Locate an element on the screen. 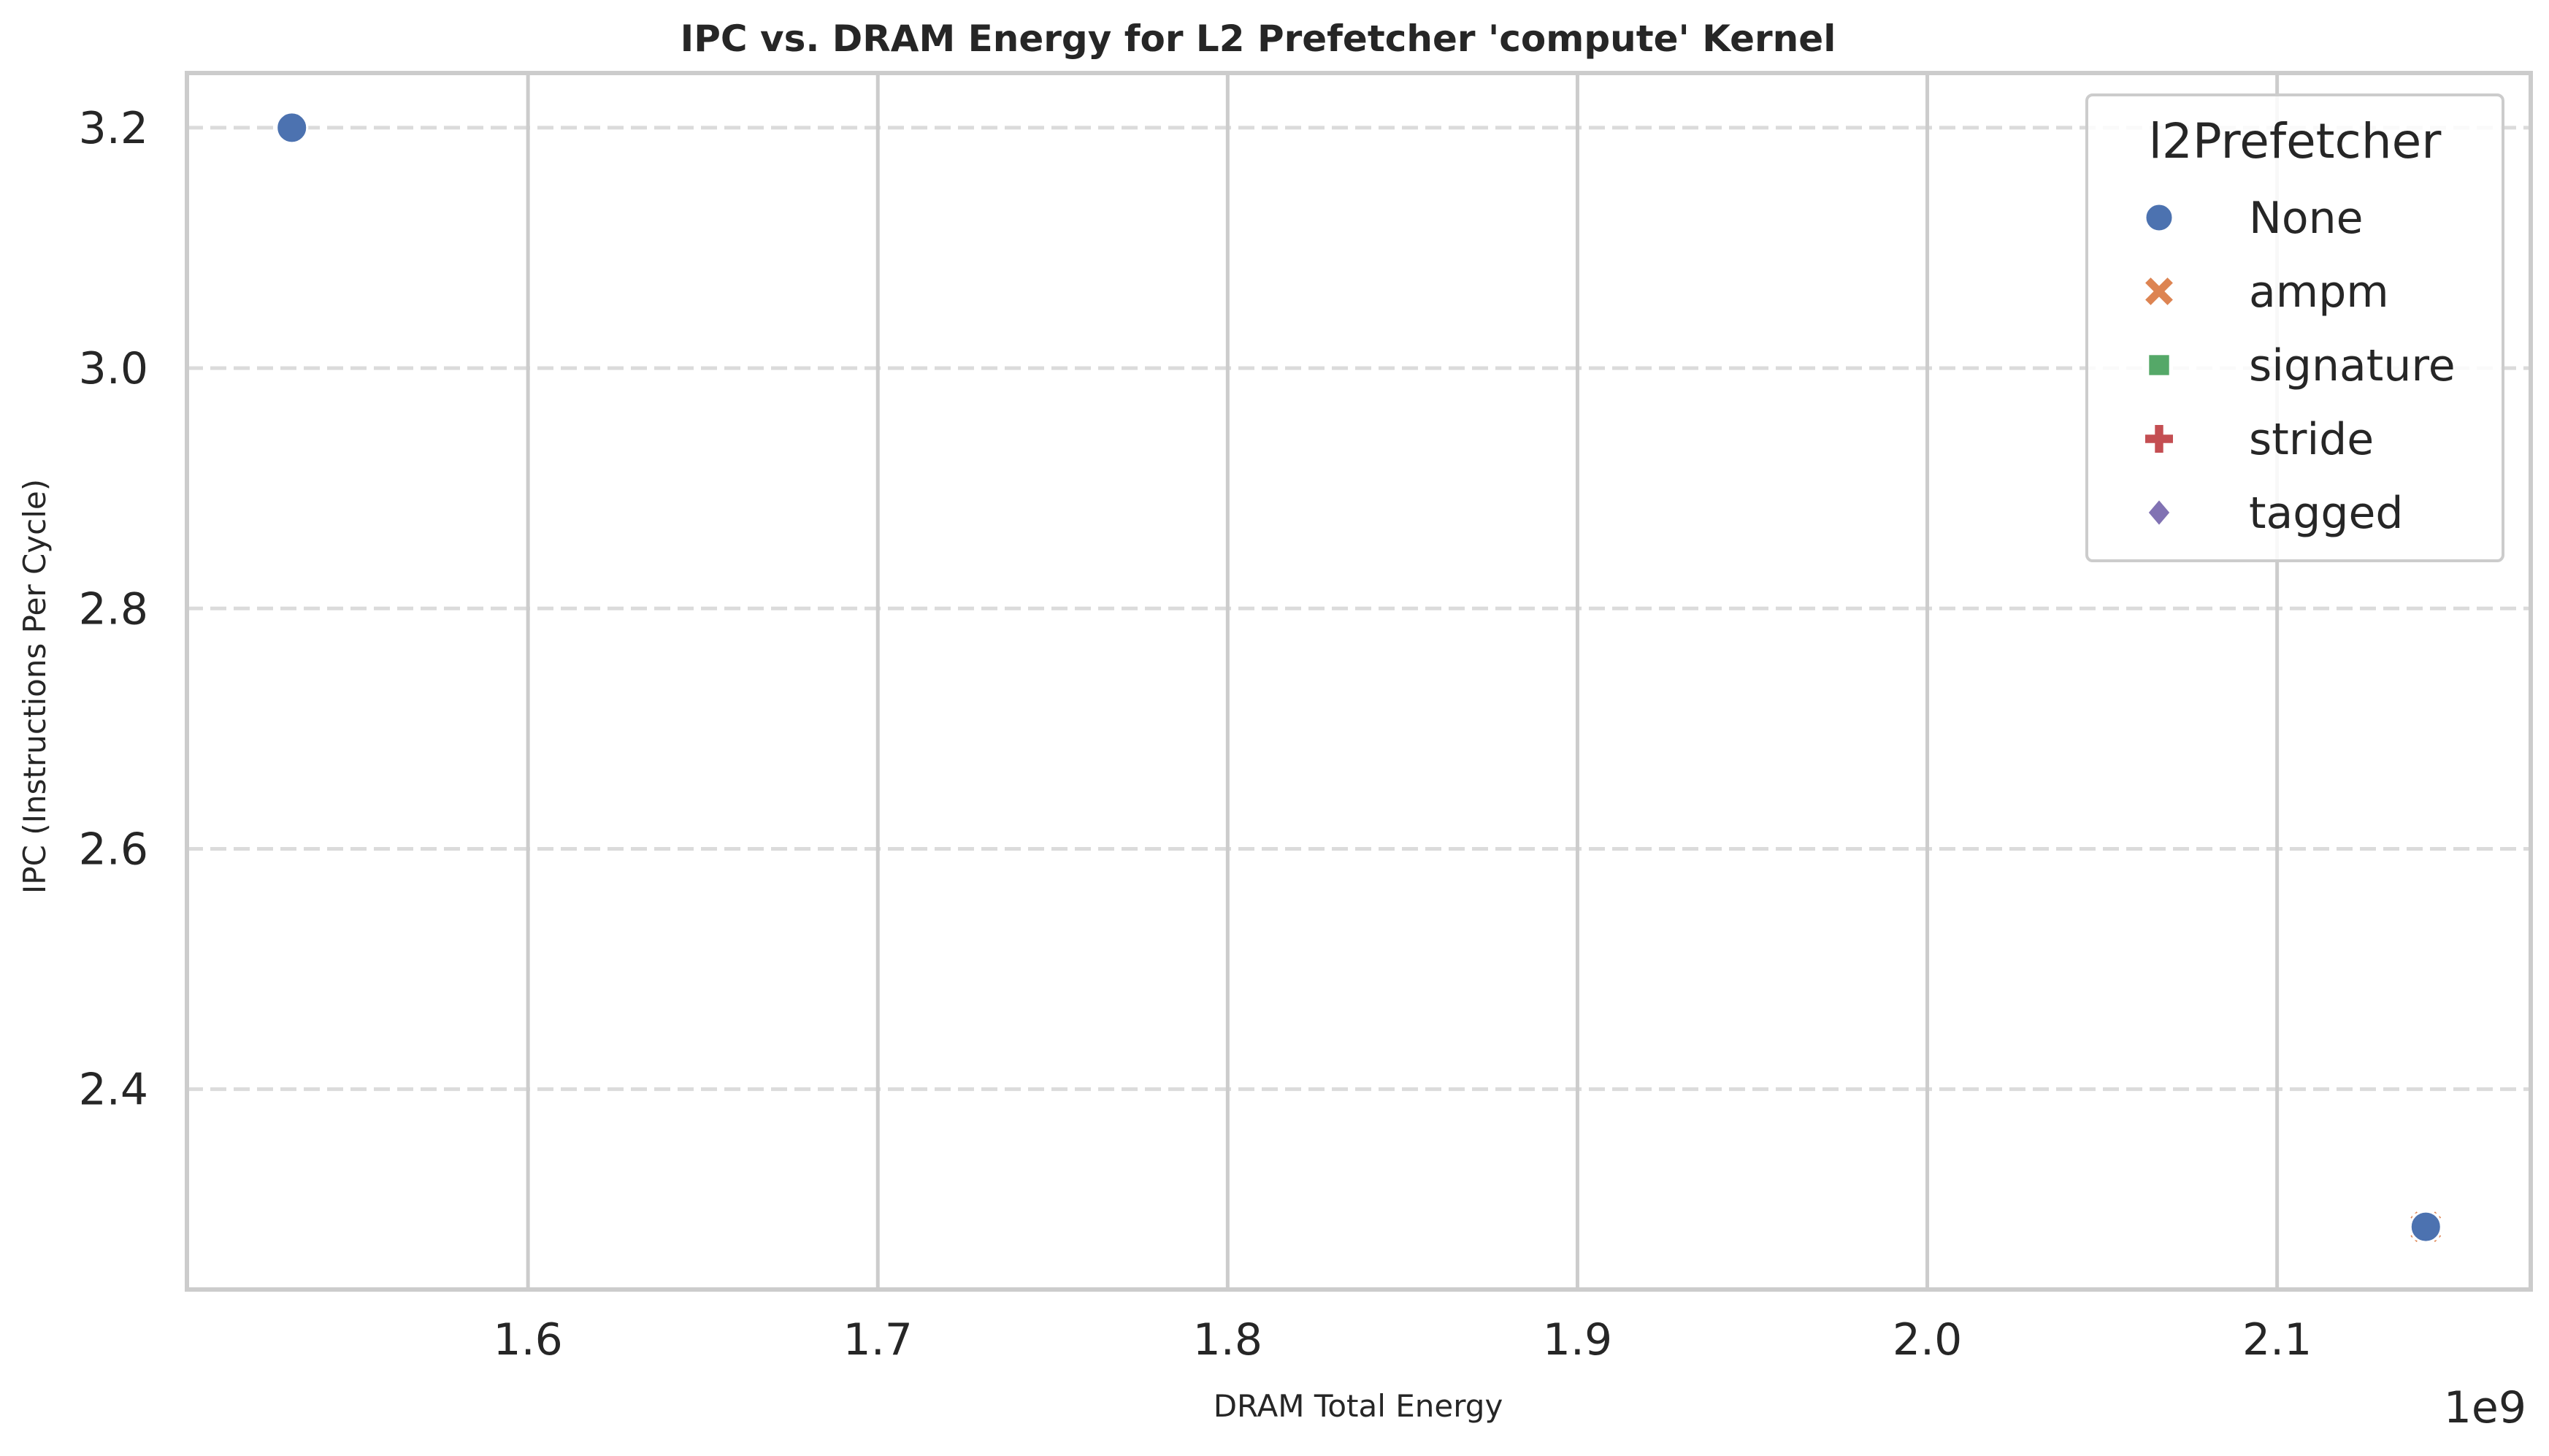  x-tick-label: 1.9 is located at coordinates (1578, 1339).